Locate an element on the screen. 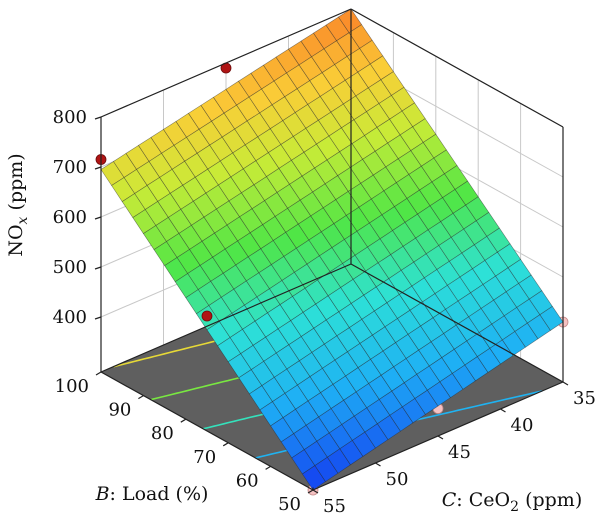 The height and width of the screenshot is (520, 600). x-tick-label: 80 is located at coordinates (162, 433).